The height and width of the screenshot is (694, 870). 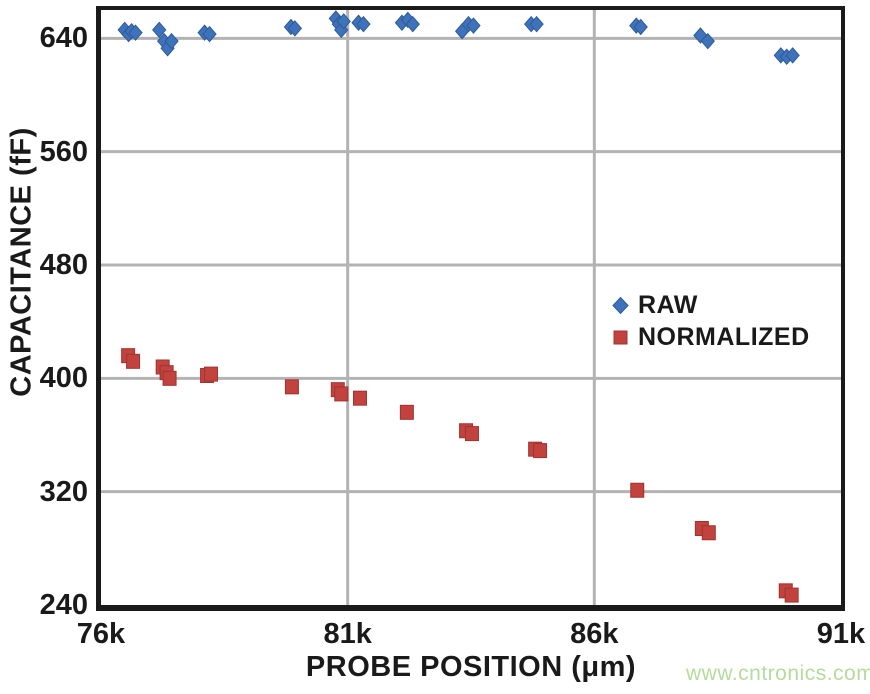 I want to click on x-tick-label: 81k, so click(x=347, y=634).